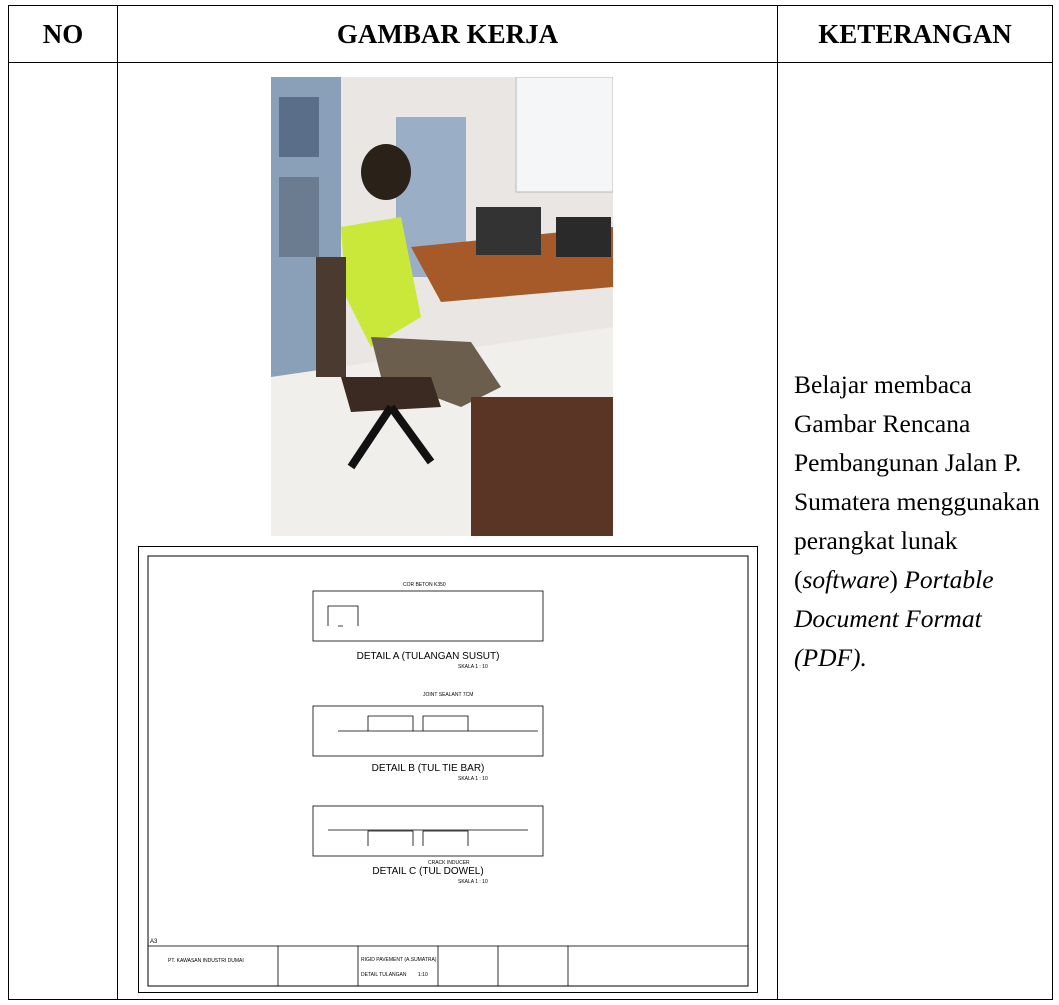 This screenshot has height=1005, width=1059. What do you see at coordinates (442, 306) in the screenshot?
I see `photo` at bounding box center [442, 306].